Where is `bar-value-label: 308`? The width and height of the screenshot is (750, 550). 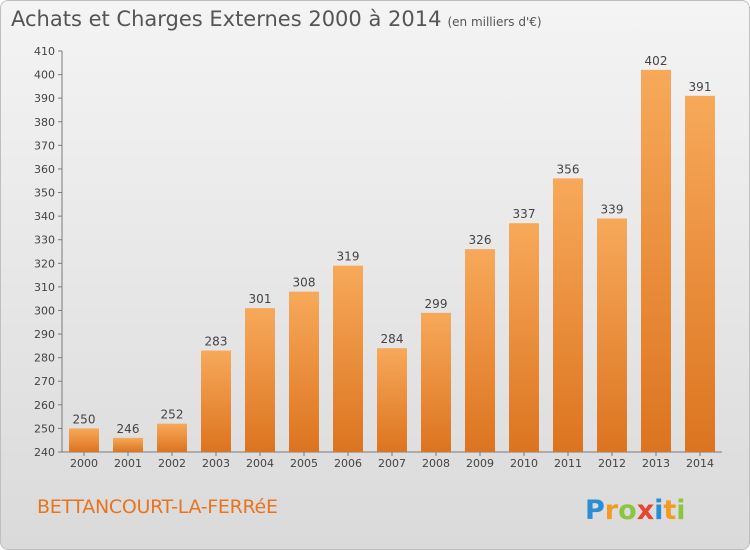
bar-value-label: 308 is located at coordinates (304, 283).